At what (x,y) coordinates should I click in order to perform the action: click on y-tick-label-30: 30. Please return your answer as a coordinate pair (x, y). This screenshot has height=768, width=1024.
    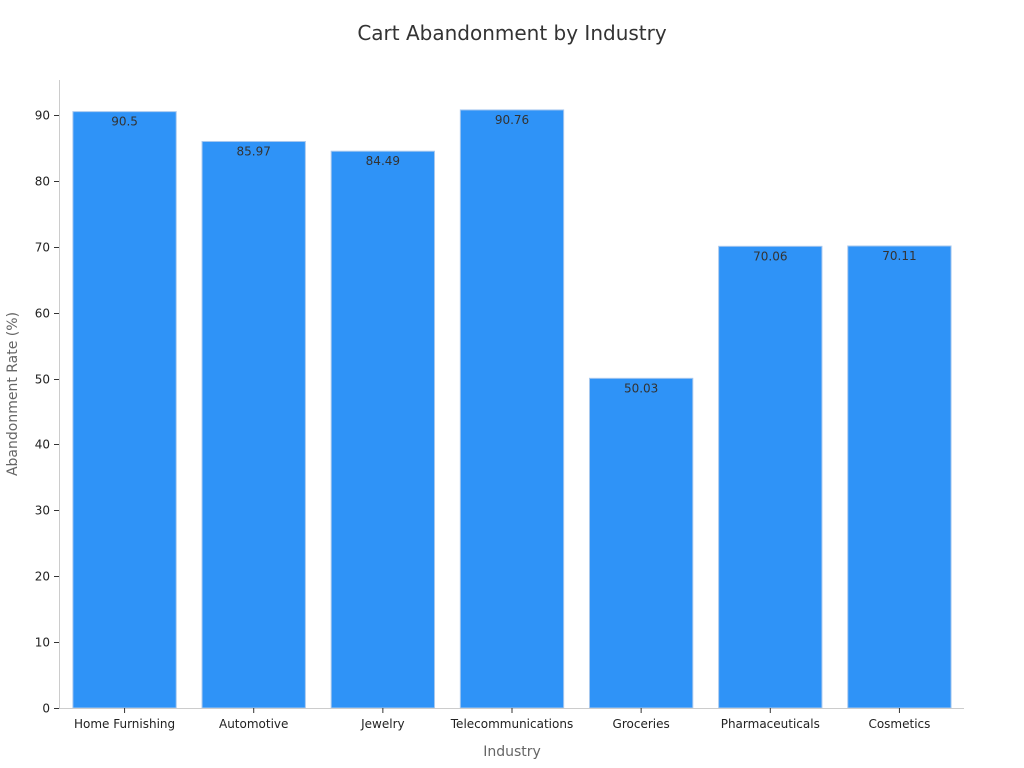
    Looking at the image, I should click on (42, 511).